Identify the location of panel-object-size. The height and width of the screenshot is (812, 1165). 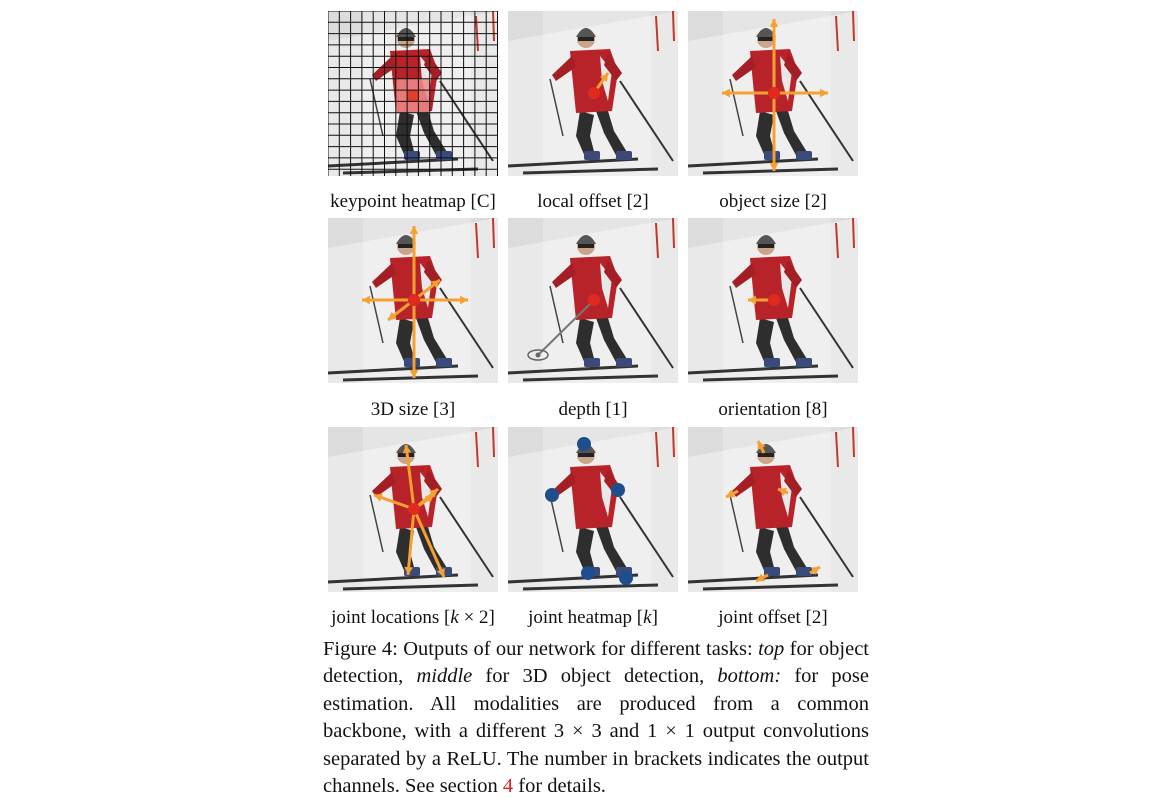
(773, 93).